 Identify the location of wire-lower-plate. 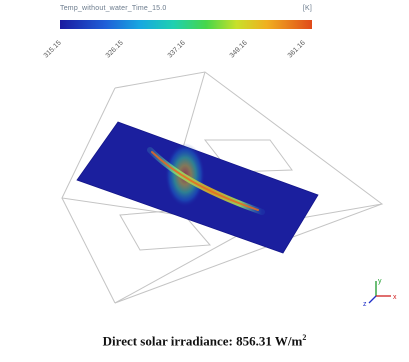
(165, 230).